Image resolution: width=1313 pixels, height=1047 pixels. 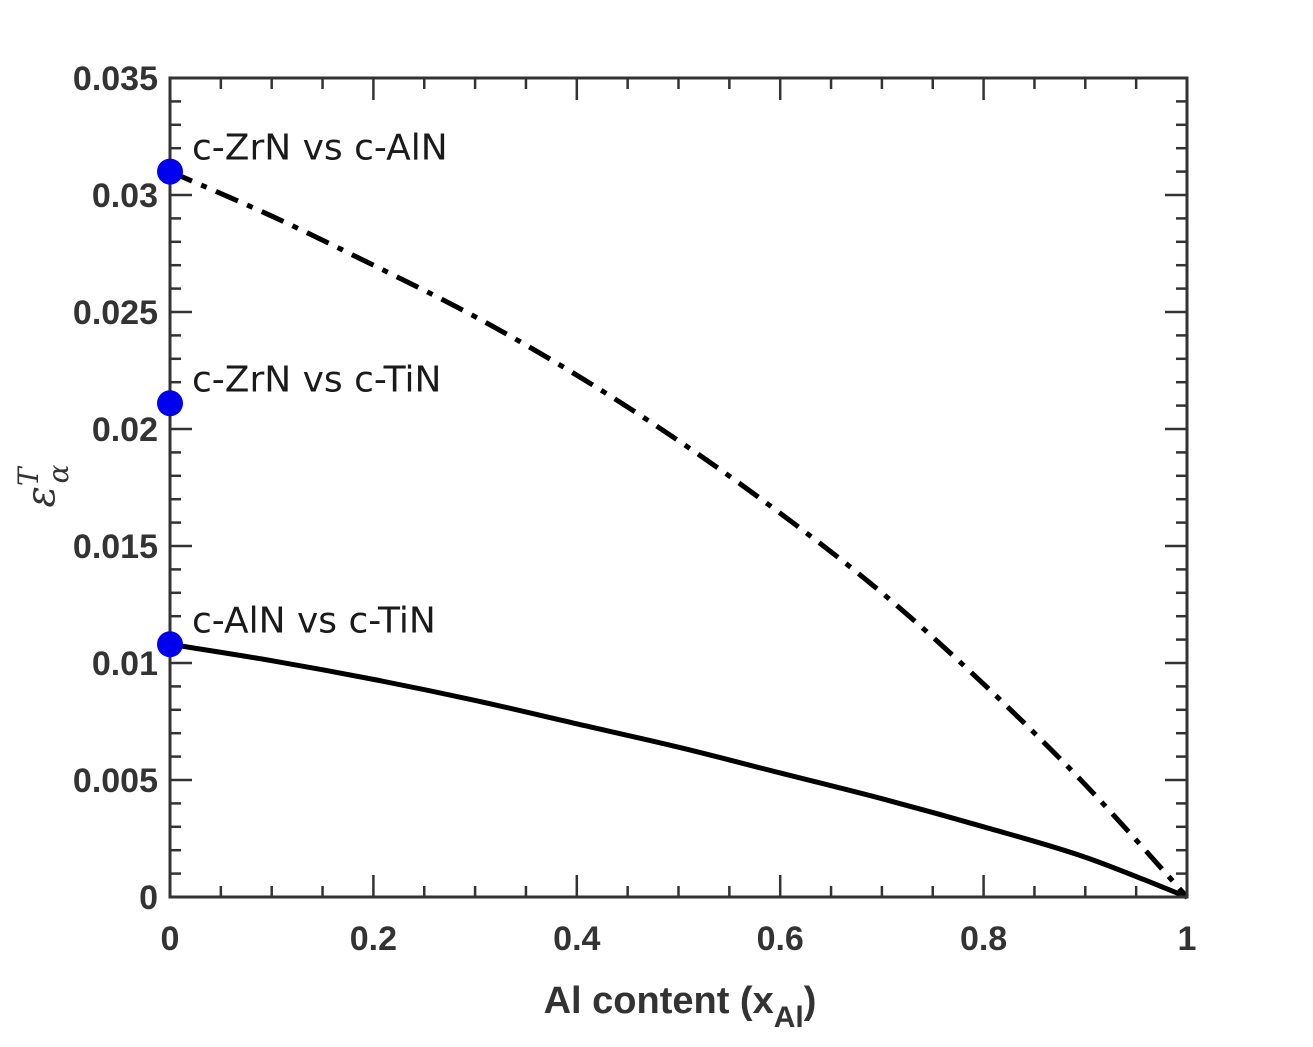 What do you see at coordinates (170, 939) in the screenshot?
I see `x-tick-label: 0` at bounding box center [170, 939].